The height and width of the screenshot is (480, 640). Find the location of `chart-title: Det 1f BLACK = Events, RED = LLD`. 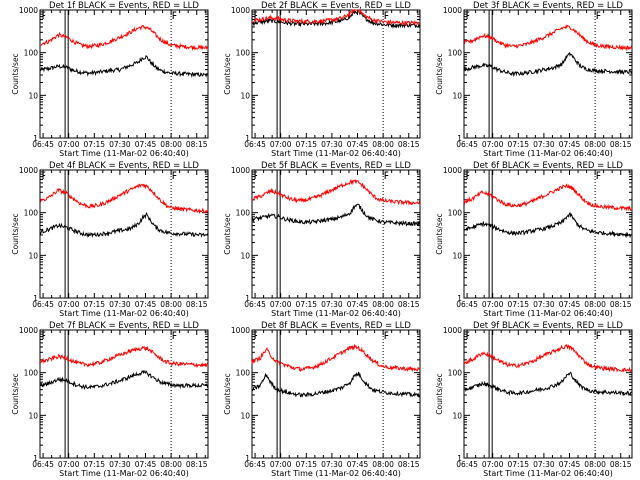

chart-title: Det 1f BLACK = Events, RED = LLD is located at coordinates (124, 6).